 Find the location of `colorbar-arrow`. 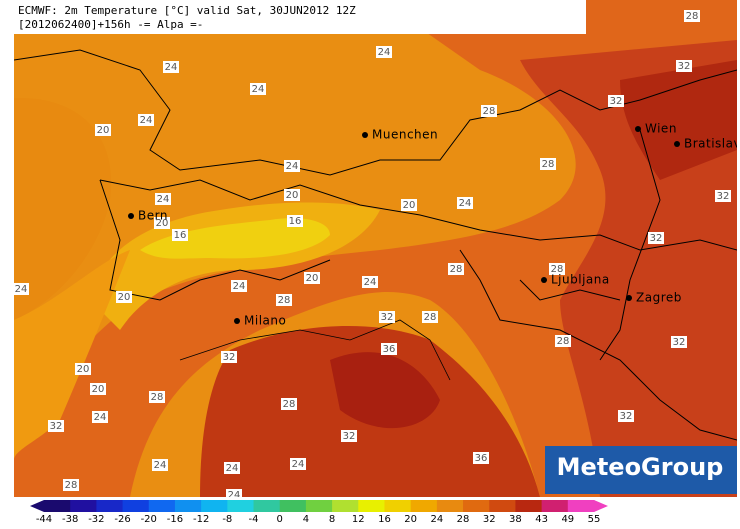

colorbar-arrow is located at coordinates (37, 506).